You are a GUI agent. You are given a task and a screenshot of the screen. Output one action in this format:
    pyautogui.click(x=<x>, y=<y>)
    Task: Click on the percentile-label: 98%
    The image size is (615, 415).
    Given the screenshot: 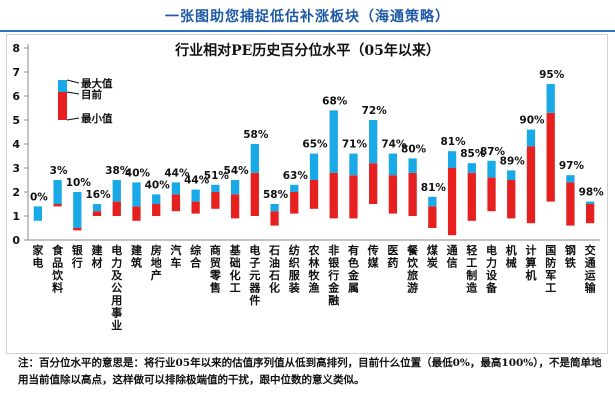 What is the action you would take?
    pyautogui.click(x=592, y=193)
    